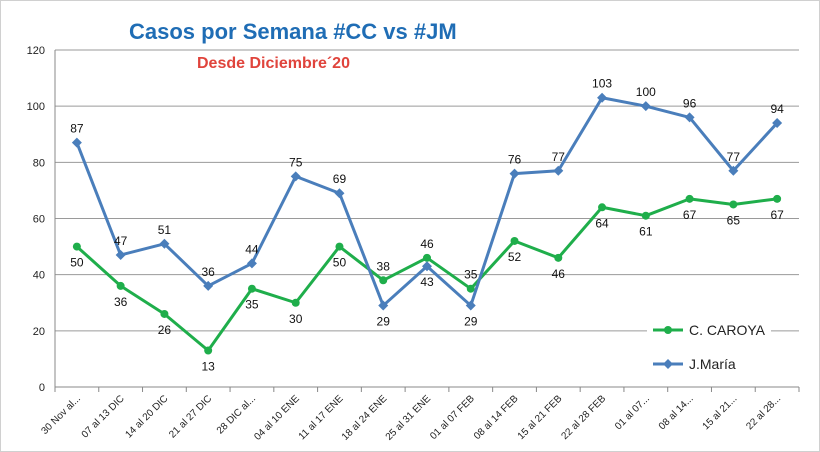 The width and height of the screenshot is (820, 452). What do you see at coordinates (293, 32) in the screenshot?
I see `chart-title: Casos por Semana #CC vs #JM` at bounding box center [293, 32].